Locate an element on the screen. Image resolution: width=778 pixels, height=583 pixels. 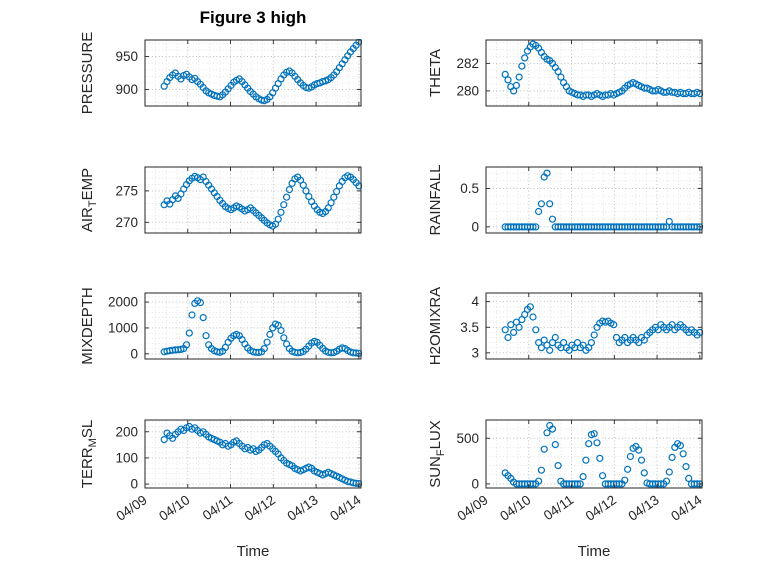
scatter-series-sun-flux is located at coordinates (602, 454).